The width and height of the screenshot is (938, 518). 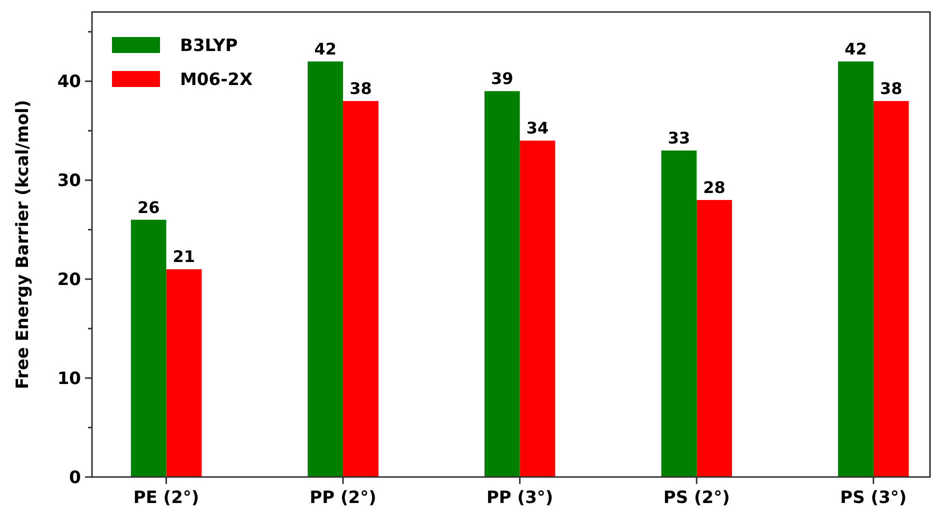 I want to click on legend-label: B3LYP, so click(x=209, y=46).